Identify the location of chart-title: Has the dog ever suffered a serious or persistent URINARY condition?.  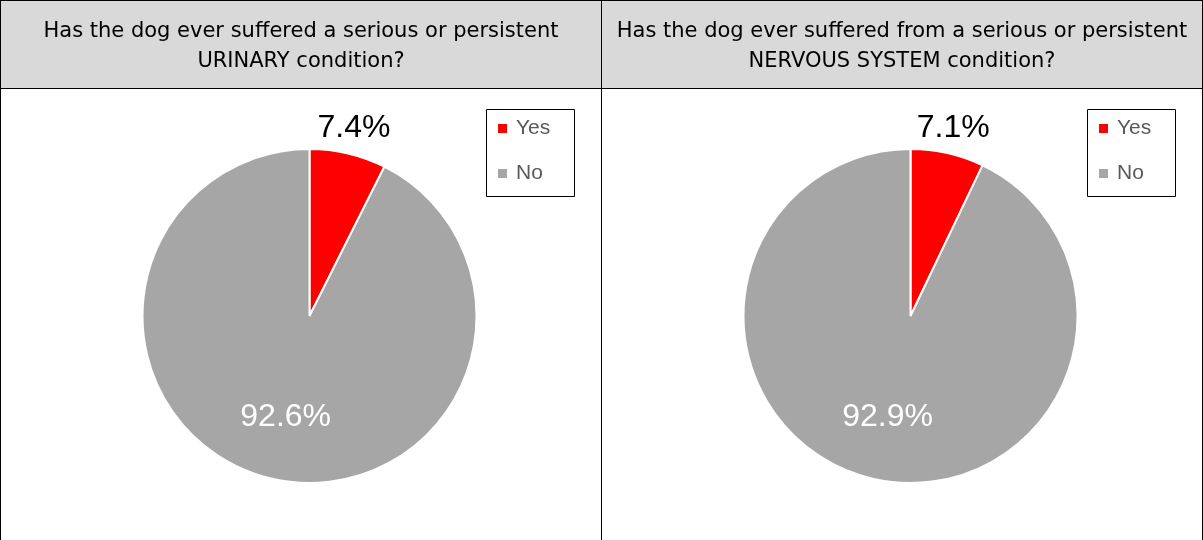
(301, 45).